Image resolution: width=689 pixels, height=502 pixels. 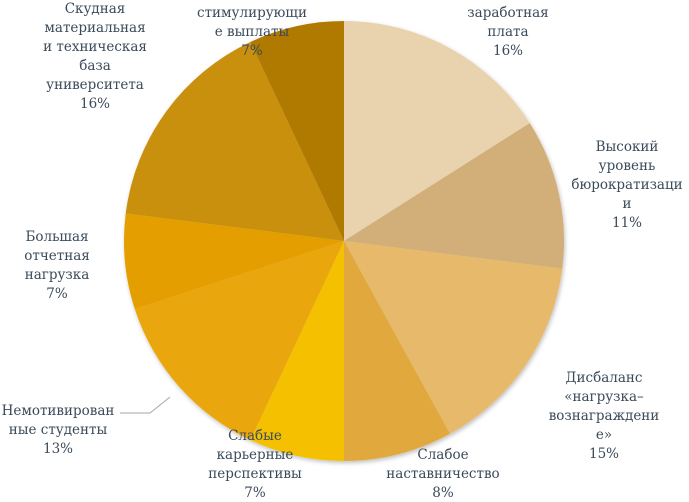 I want to click on slice-label-line: заработная, so click(x=507, y=13).